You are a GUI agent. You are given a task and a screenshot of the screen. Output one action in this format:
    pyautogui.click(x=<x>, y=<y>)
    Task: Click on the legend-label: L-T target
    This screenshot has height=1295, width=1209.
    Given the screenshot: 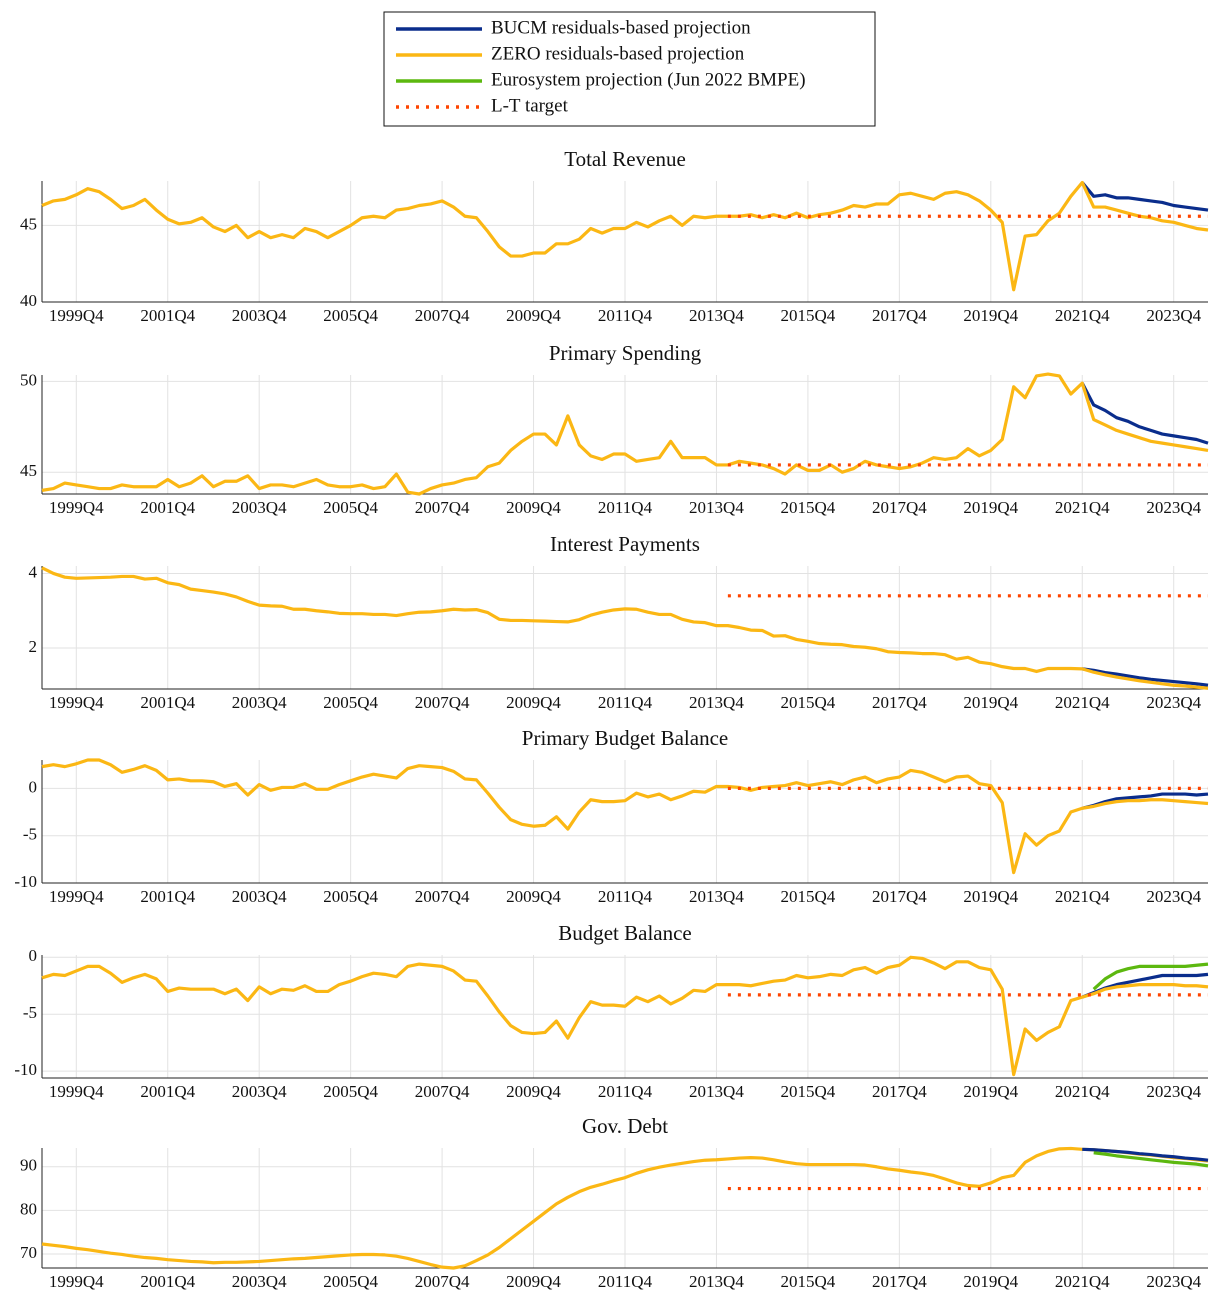 What is the action you would take?
    pyautogui.click(x=530, y=105)
    